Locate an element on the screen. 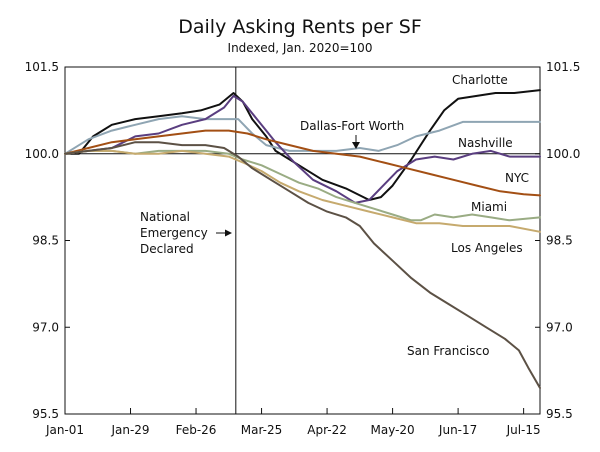 The height and width of the screenshot is (452, 600). y-axis-left: 95.5 97.0 98.5 100.0 101.5 is located at coordinates (47, 240).